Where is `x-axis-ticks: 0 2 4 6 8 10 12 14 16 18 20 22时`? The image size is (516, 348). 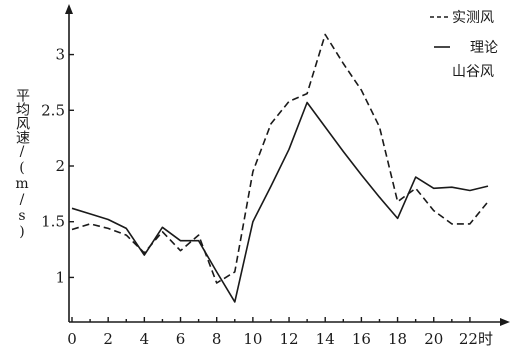 x-axis-ticks: 0 2 4 6 8 10 12 14 16 18 20 22时 is located at coordinates (280, 332).